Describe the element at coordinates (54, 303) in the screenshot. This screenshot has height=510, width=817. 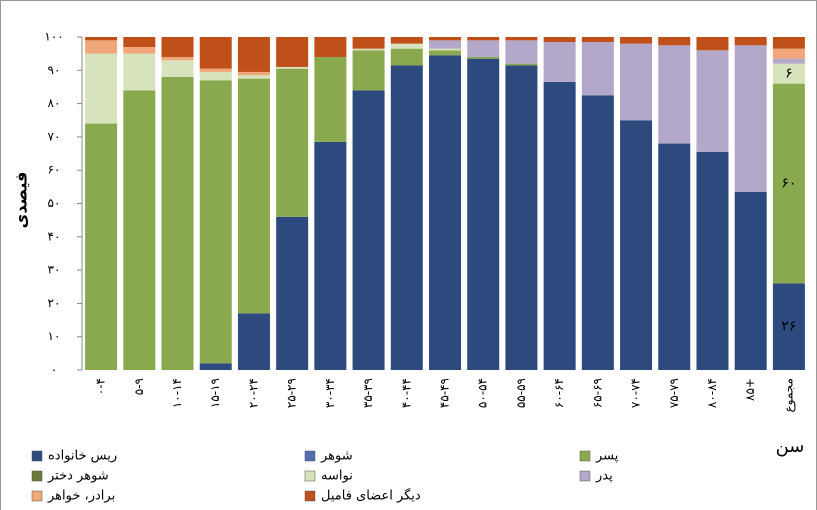
I see `y-tick-label: ۲۰` at that location.